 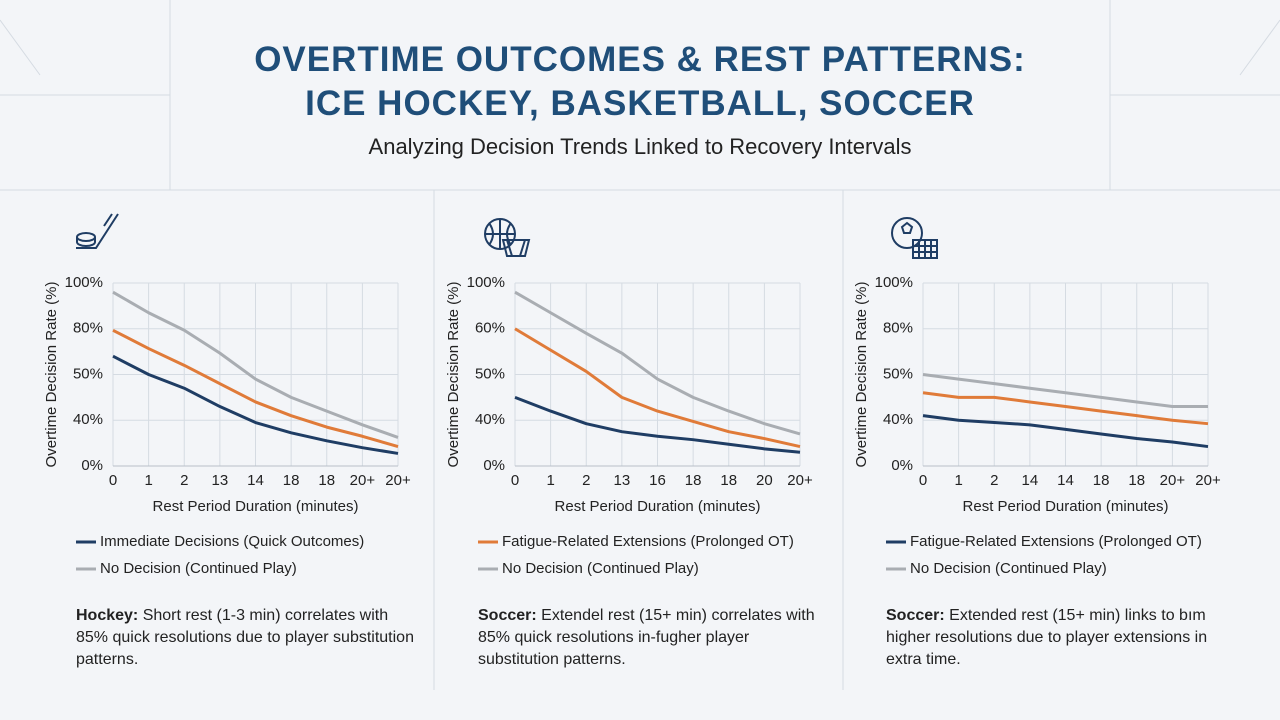 What do you see at coordinates (507, 237) in the screenshot?
I see `basketball-icon` at bounding box center [507, 237].